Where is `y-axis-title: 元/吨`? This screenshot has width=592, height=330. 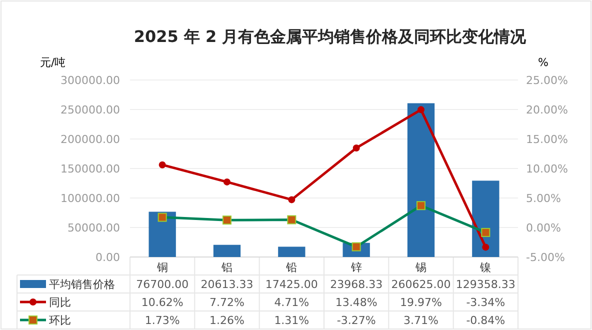
y-axis-title: 元/吨 is located at coordinates (53, 62).